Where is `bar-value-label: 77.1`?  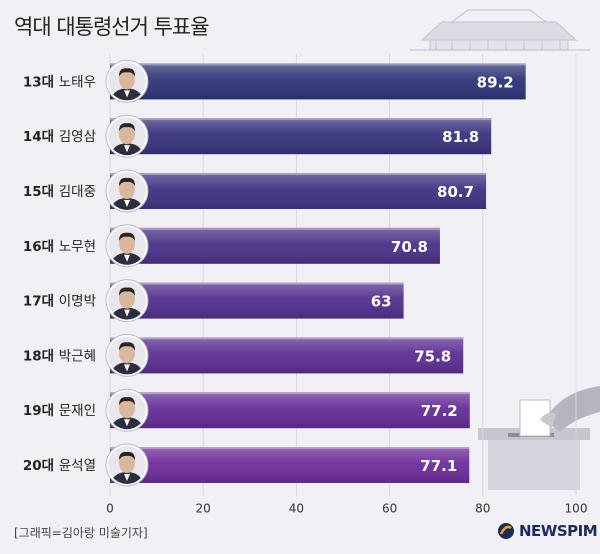 bar-value-label: 77.1 is located at coordinates (438, 466).